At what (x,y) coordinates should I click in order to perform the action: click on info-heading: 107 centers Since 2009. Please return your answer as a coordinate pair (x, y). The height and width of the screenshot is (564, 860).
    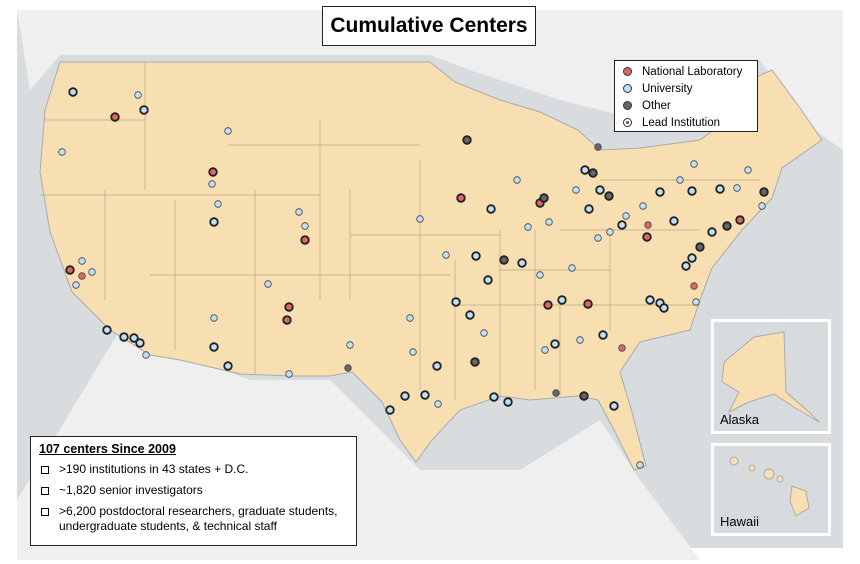
    Looking at the image, I should click on (107, 449).